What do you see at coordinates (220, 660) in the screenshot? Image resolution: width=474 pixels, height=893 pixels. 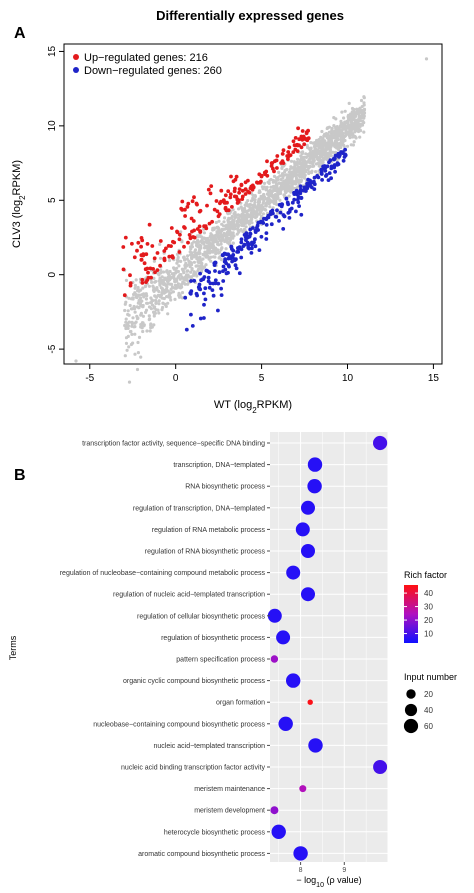 I see `term-label: pattern specification process` at bounding box center [220, 660].